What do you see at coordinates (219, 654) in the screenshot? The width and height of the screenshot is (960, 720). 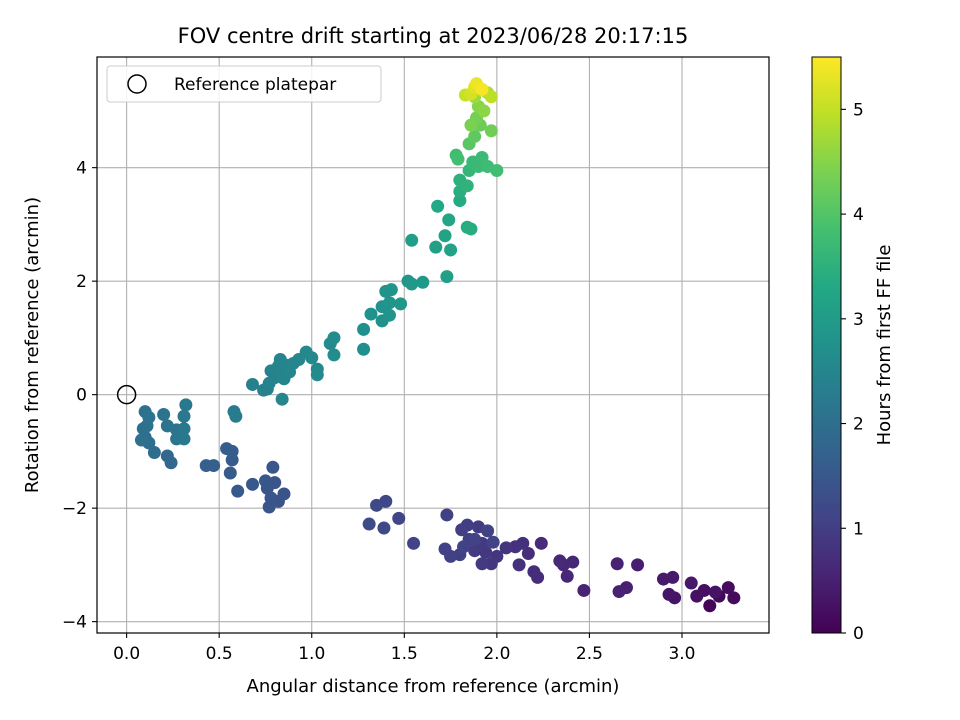 I see `x-tick-label: 0.5` at bounding box center [219, 654].